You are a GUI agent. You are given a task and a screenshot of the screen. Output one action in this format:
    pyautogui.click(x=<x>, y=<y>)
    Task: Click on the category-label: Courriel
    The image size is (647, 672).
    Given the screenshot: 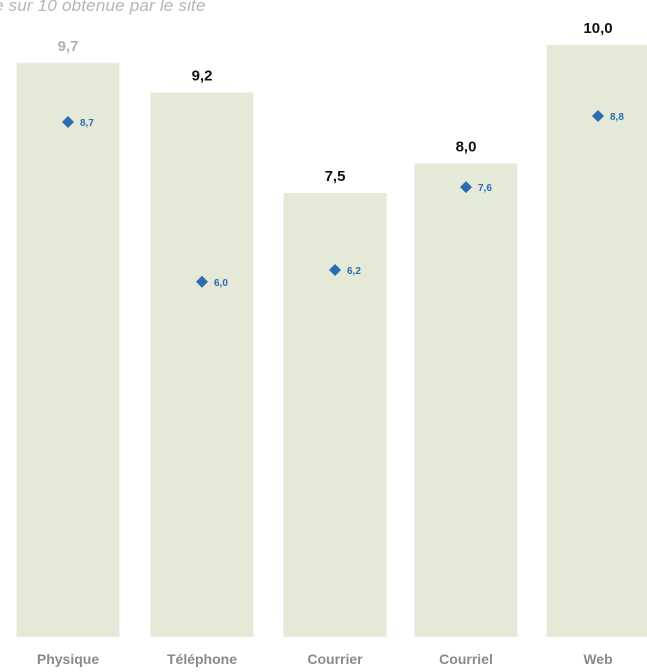 What is the action you would take?
    pyautogui.click(x=466, y=659)
    